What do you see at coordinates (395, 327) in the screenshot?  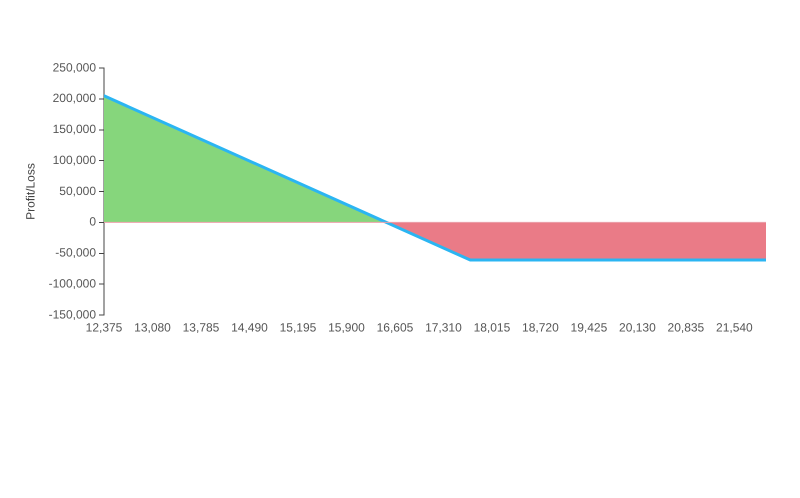 I see `x-tick-label: 16,605` at bounding box center [395, 327].